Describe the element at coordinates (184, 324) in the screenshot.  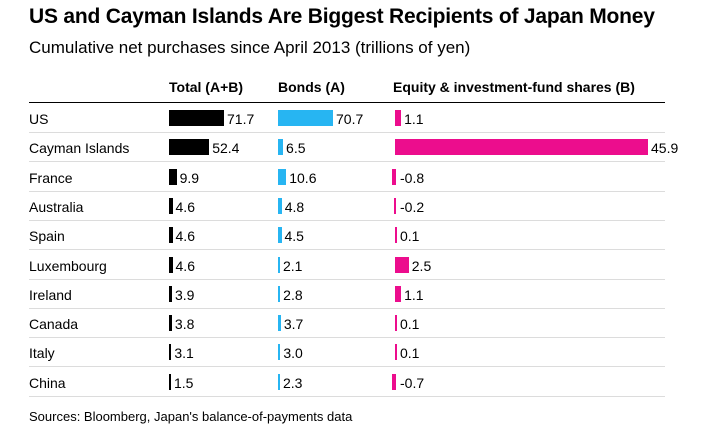
I see `total-value-label: 3.8` at that location.